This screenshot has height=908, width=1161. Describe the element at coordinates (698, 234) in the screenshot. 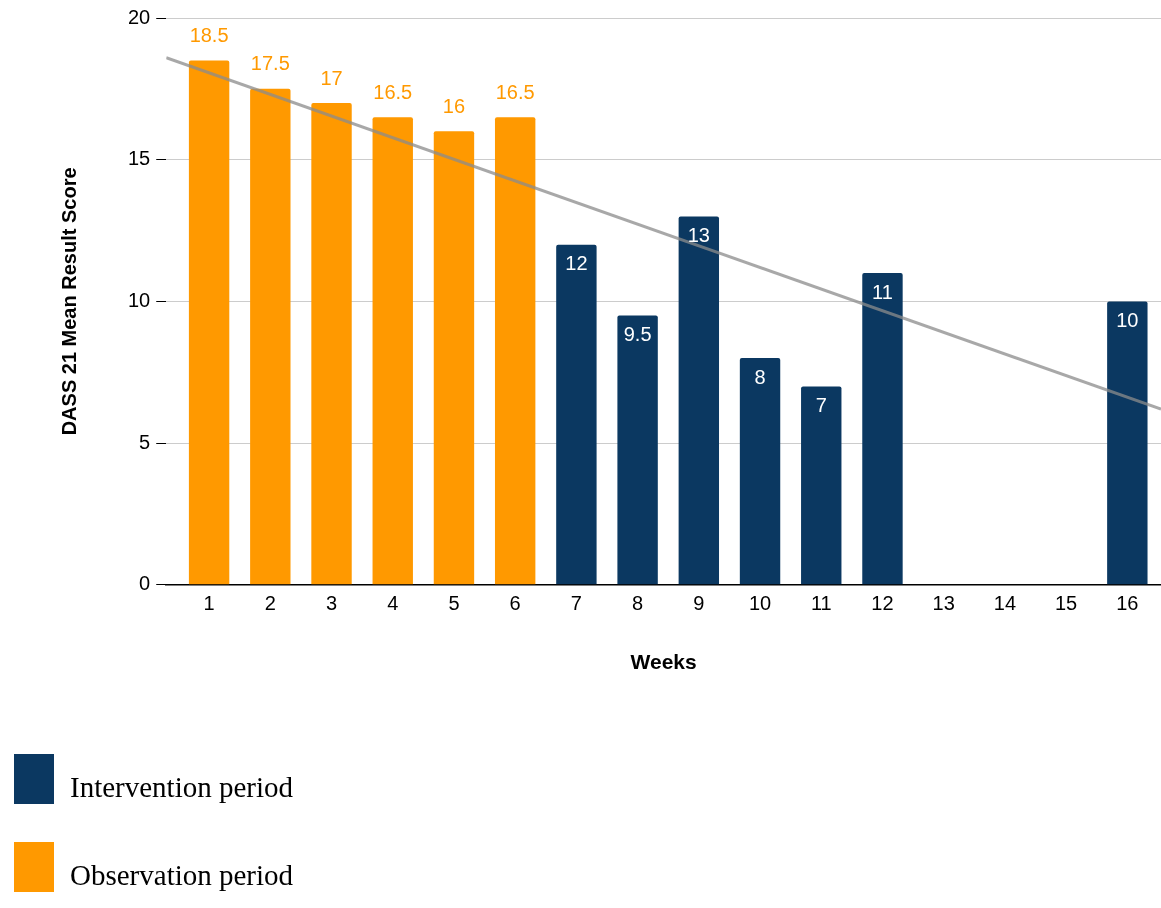

I see `data-label: 13` at that location.